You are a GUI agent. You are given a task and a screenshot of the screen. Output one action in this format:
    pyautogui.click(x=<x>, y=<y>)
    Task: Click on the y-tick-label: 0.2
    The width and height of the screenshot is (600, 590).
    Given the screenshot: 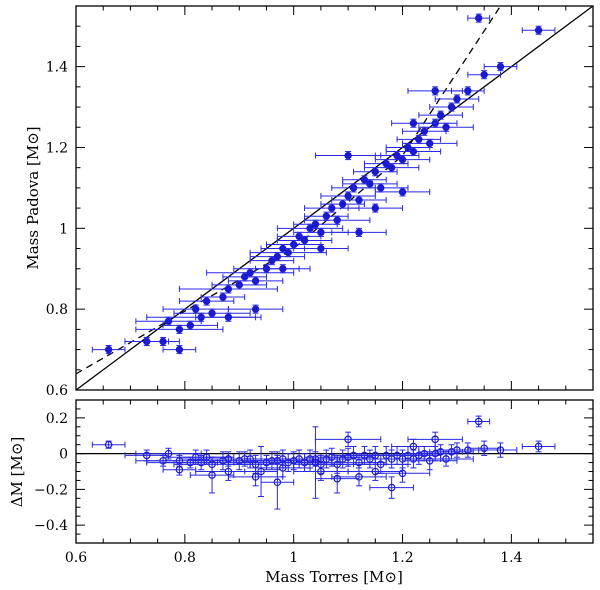 What is the action you would take?
    pyautogui.click(x=57, y=419)
    